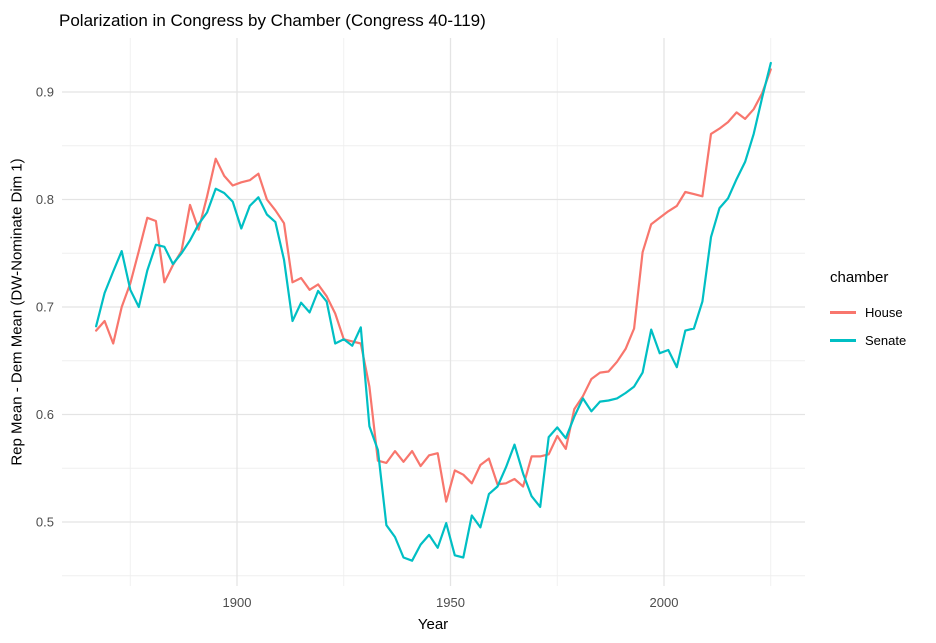  Describe the element at coordinates (237, 602) in the screenshot. I see `svg-text: 1900` at that location.